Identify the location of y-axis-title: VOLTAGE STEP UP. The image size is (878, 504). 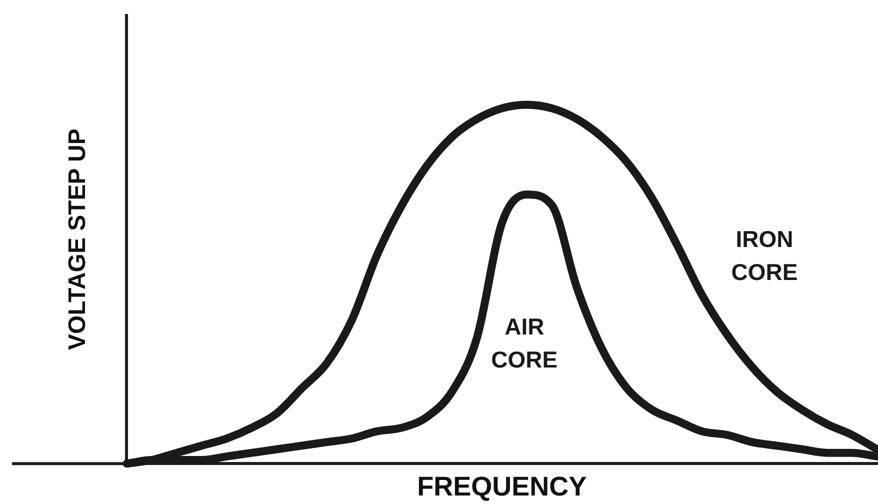
(78, 239).